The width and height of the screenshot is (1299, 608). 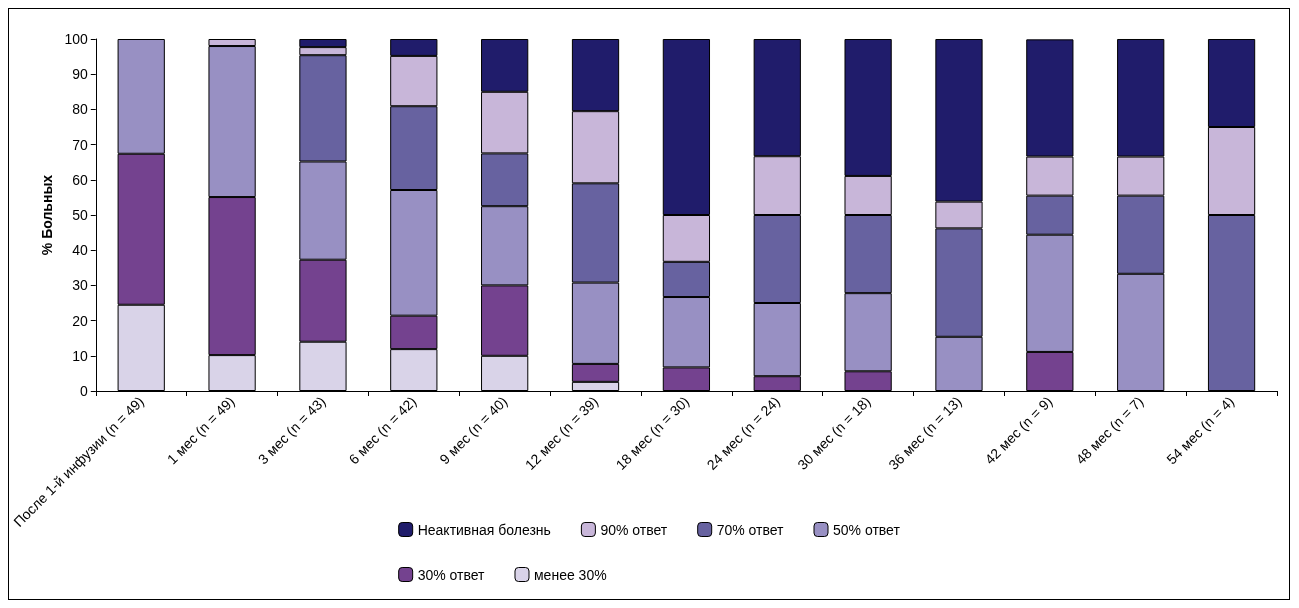 What do you see at coordinates (80, 215) in the screenshot?
I see `y-tick-label: 50` at bounding box center [80, 215].